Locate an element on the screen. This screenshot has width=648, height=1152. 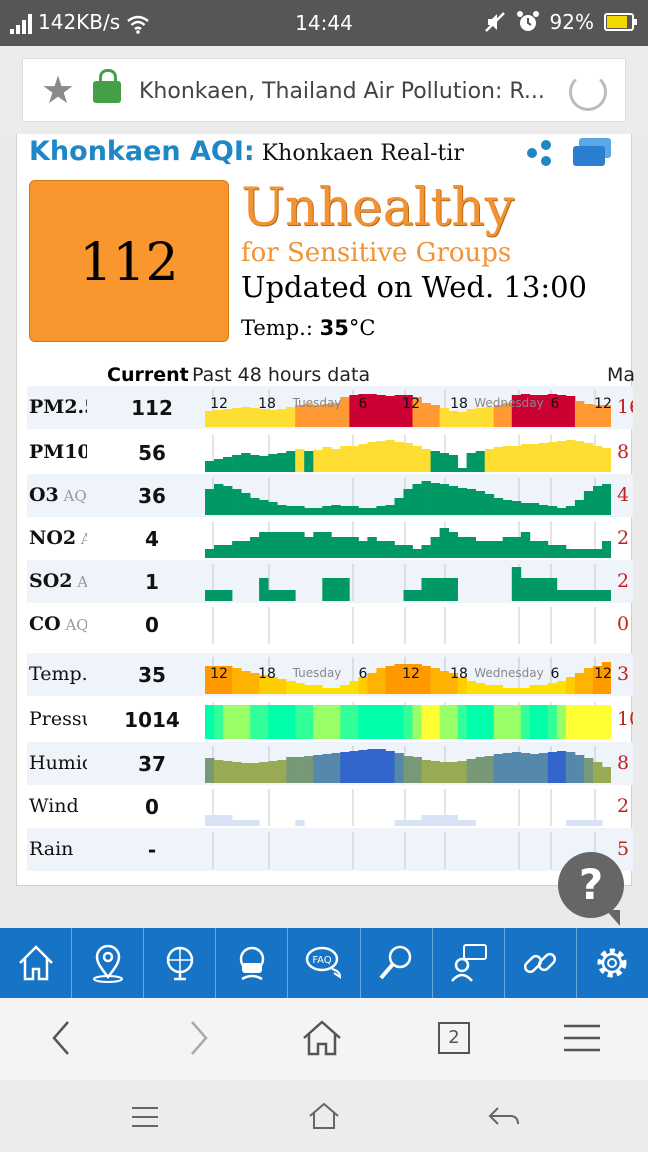
nav-feedback is located at coordinates (469, 963).